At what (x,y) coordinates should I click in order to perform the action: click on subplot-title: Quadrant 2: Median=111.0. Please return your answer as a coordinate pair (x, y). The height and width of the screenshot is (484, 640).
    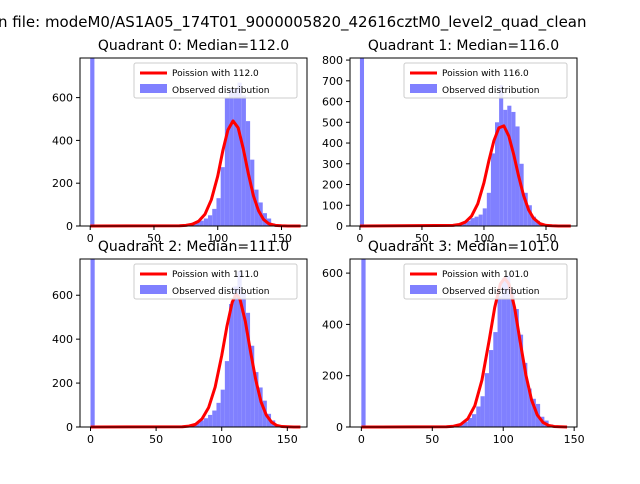
    Looking at the image, I should click on (193, 247).